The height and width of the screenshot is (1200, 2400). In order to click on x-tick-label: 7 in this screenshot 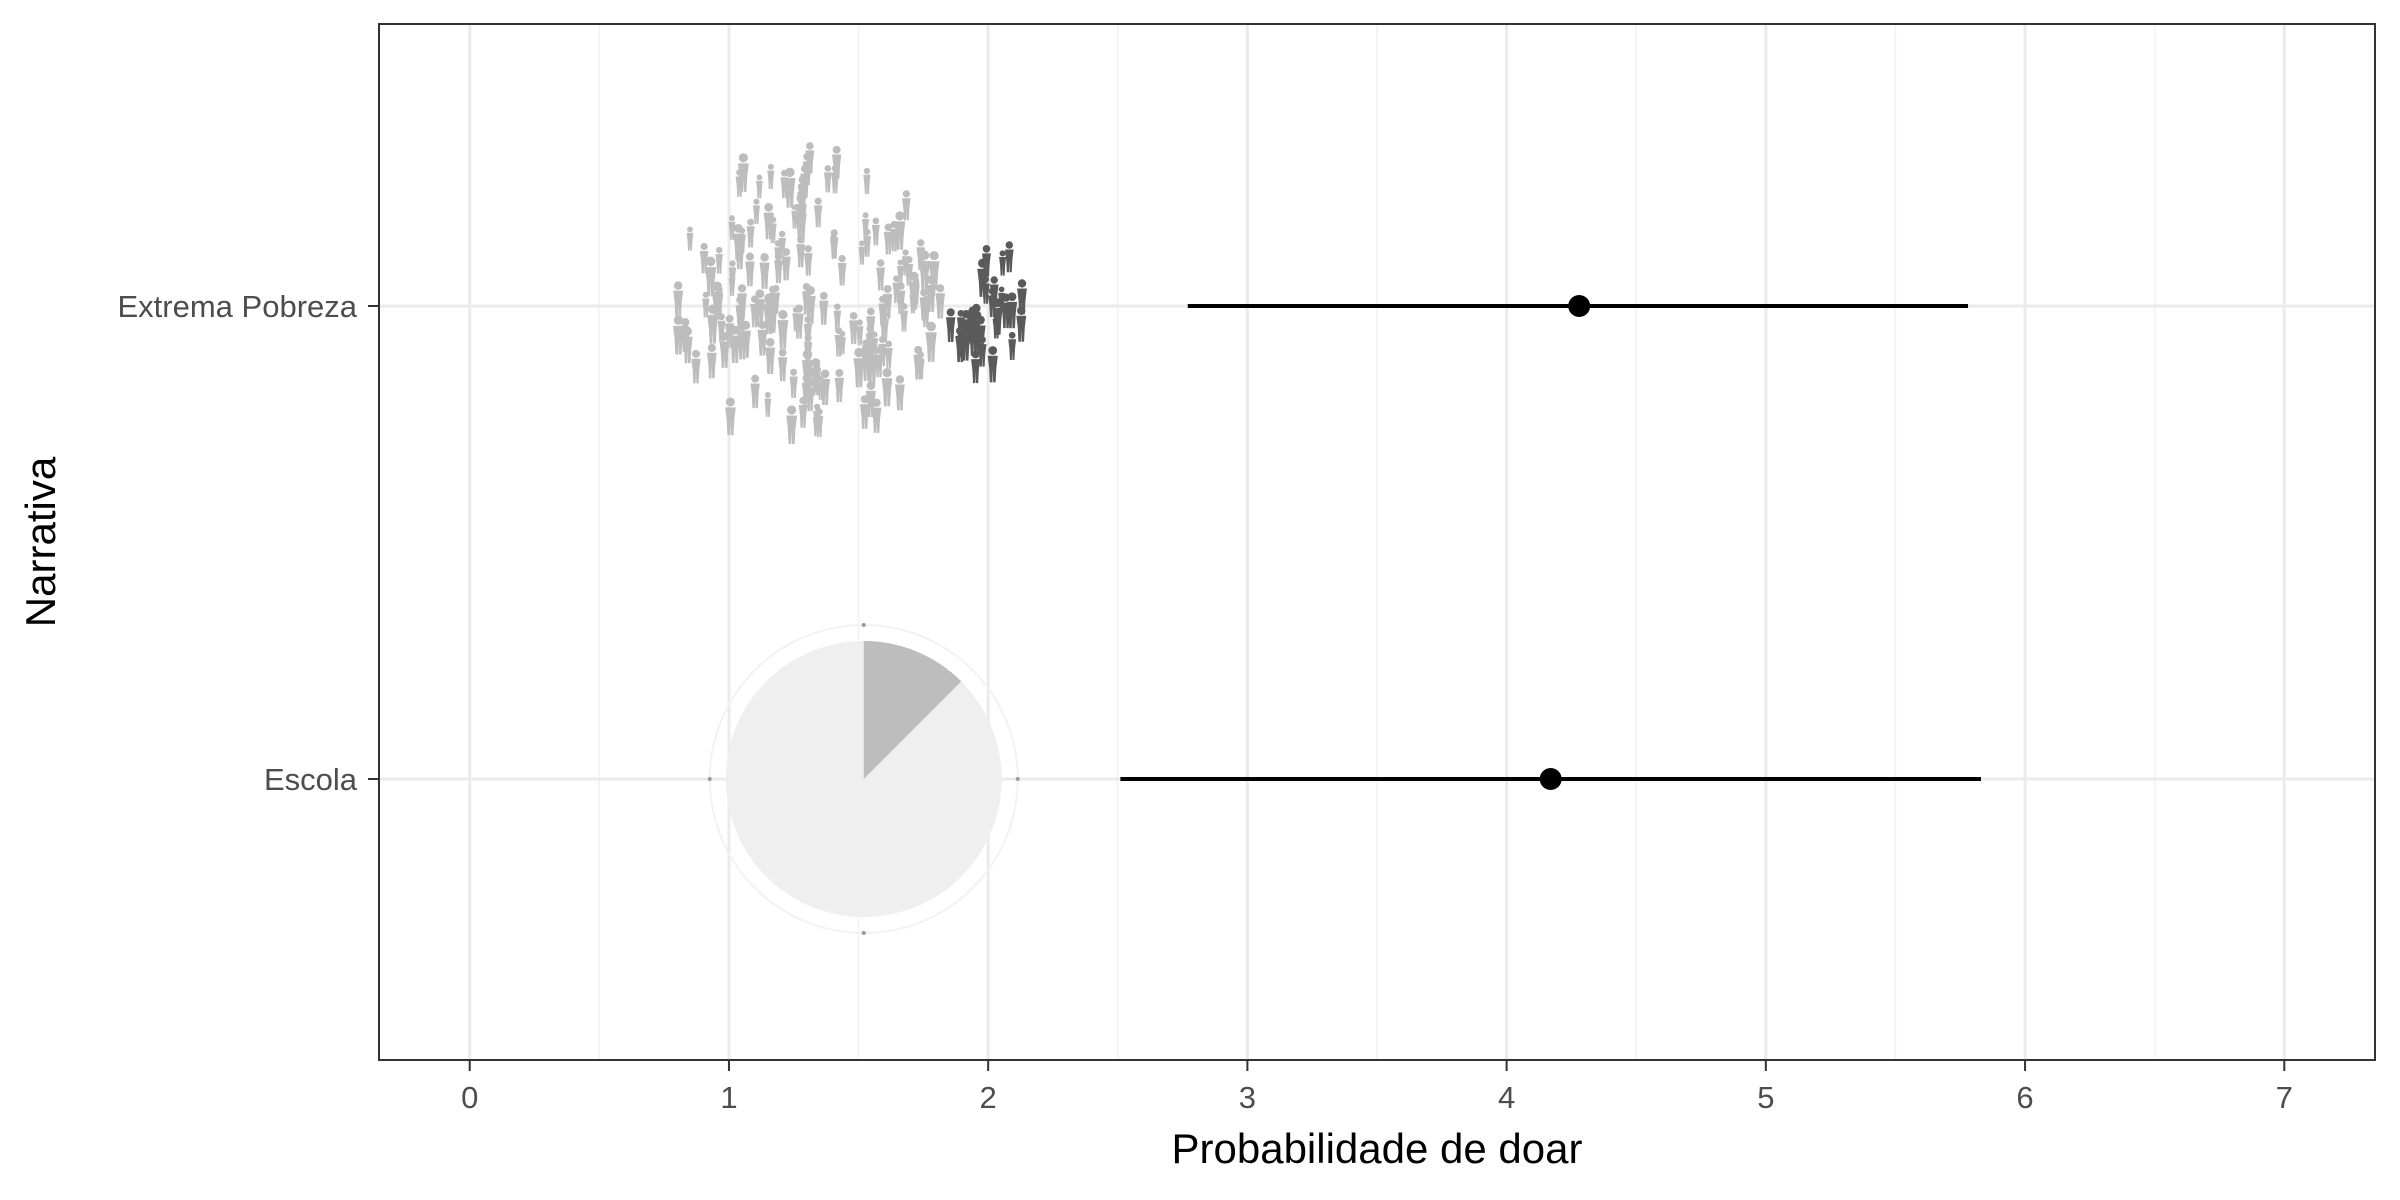, I will do `click(2284, 1097)`.